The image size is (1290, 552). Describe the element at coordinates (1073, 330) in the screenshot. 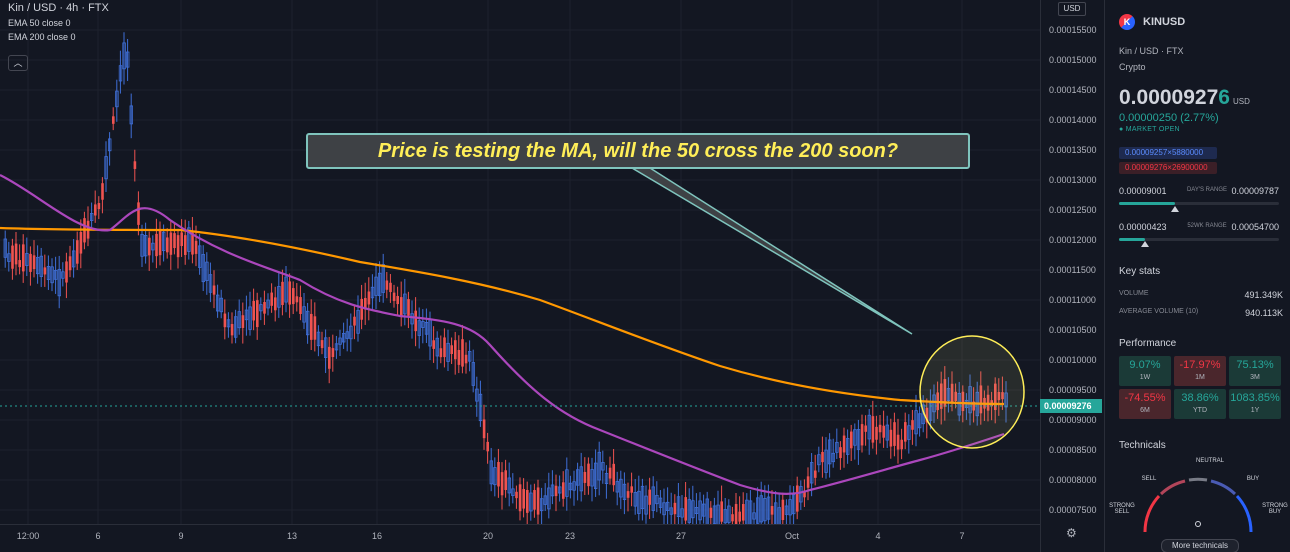

I see `price-tick: 0.00010500` at that location.